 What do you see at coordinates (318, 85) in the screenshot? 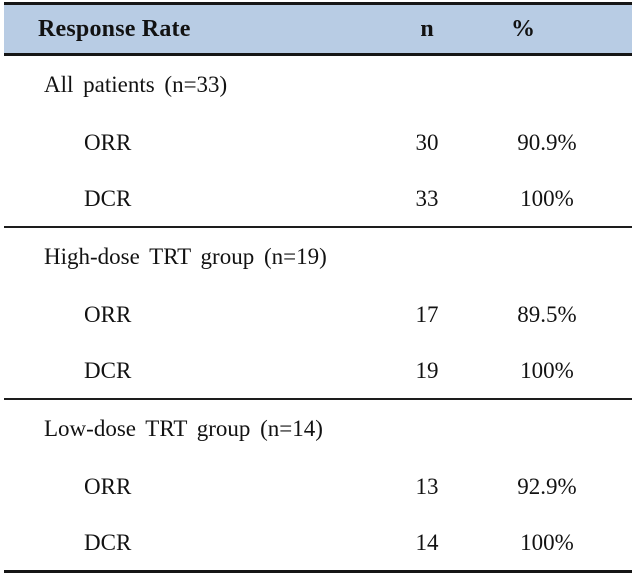
I see `group-header-row: All patients (n=33)` at bounding box center [318, 85].